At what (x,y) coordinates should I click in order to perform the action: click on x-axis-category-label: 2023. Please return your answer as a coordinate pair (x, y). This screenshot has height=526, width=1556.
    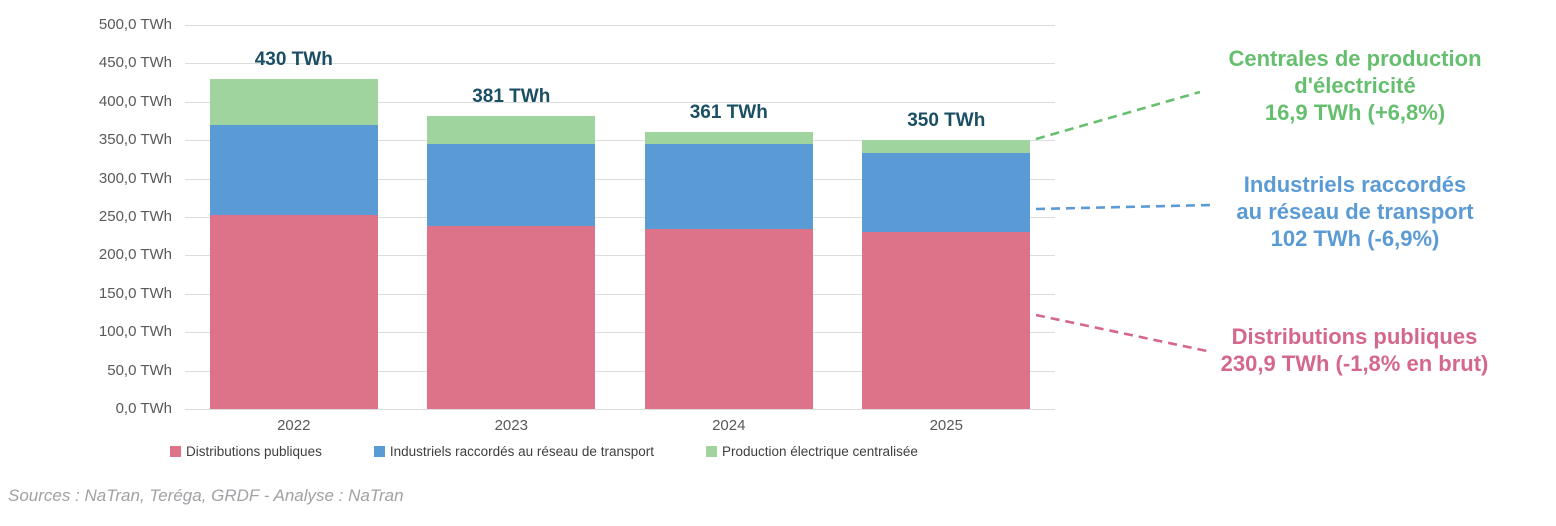
    Looking at the image, I should click on (511, 425).